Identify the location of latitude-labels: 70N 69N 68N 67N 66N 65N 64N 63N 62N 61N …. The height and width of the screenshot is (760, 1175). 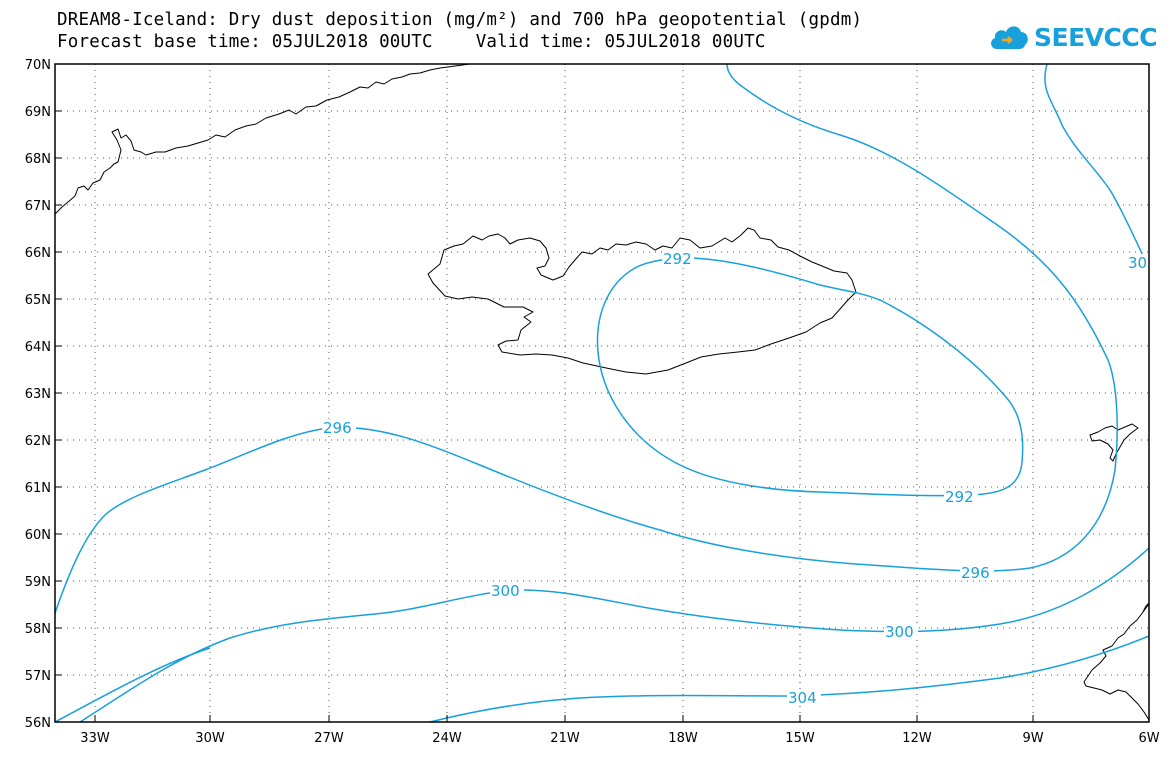
(38, 394).